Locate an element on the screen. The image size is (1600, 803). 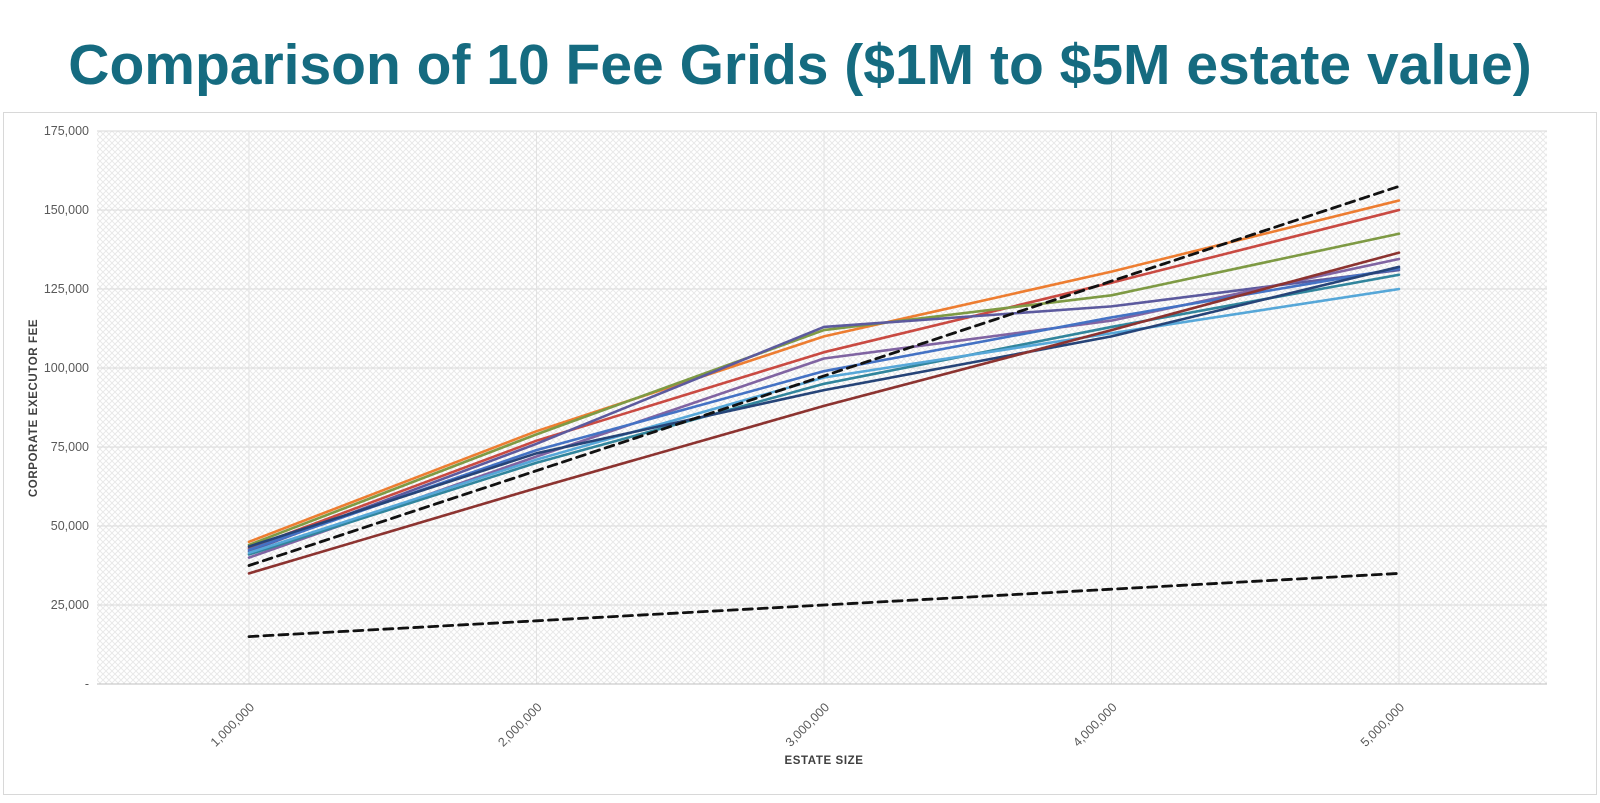
y-tick-label: 125,000 is located at coordinates (66, 289).